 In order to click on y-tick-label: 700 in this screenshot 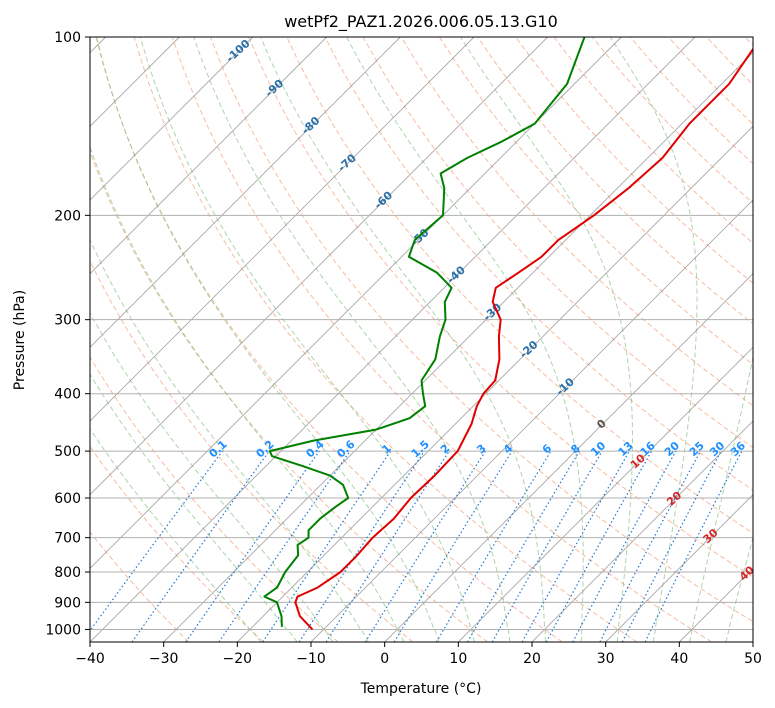, I will do `click(67, 539)`.